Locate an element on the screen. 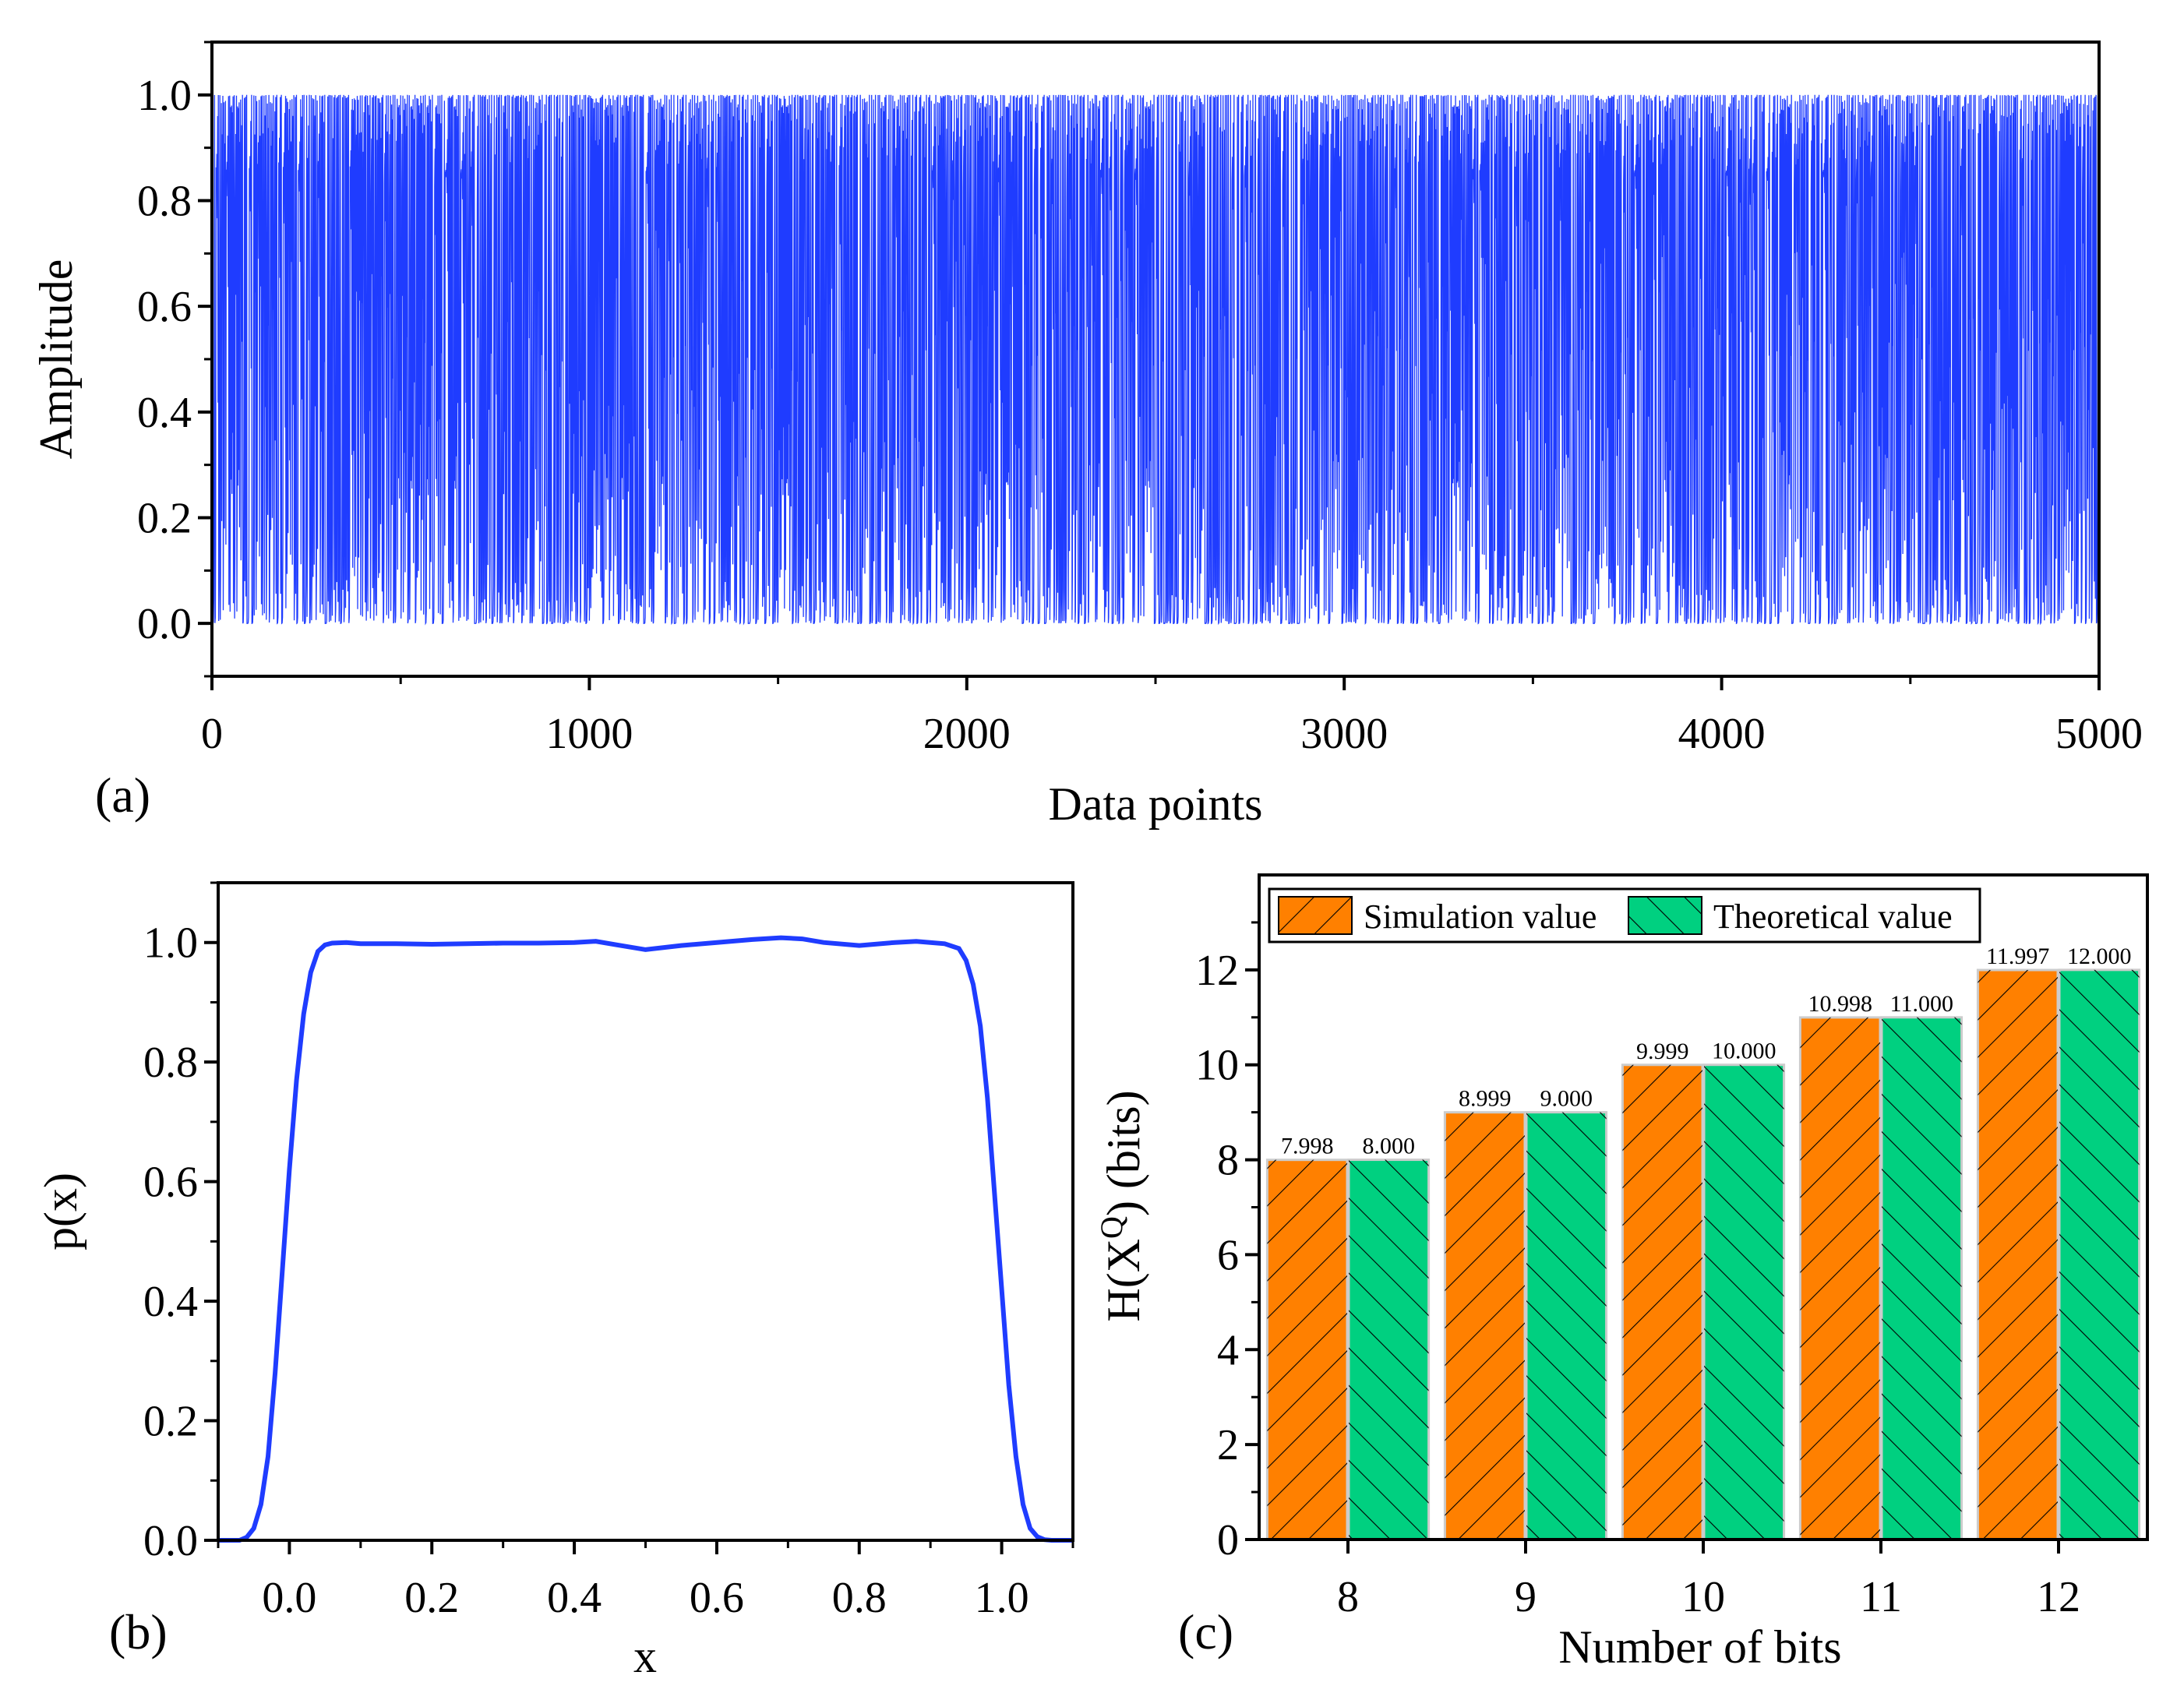 The height and width of the screenshot is (1693, 2184). x-tick-label: 11 is located at coordinates (1881, 1597).